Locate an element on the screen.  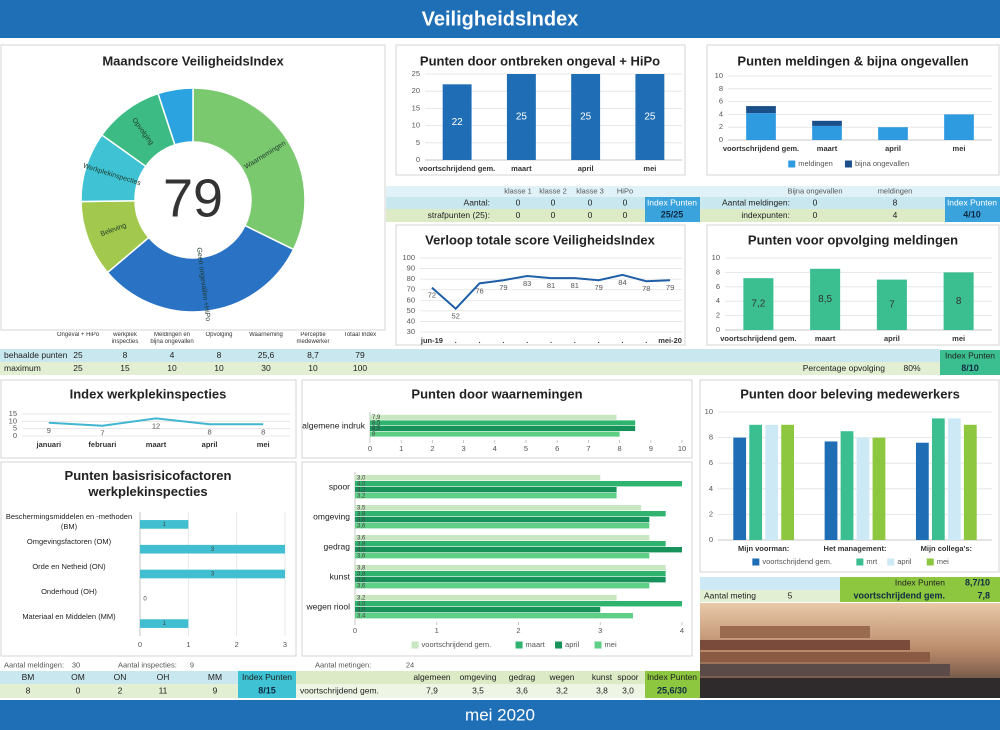
table-cell: 24 is located at coordinates (410, 664).